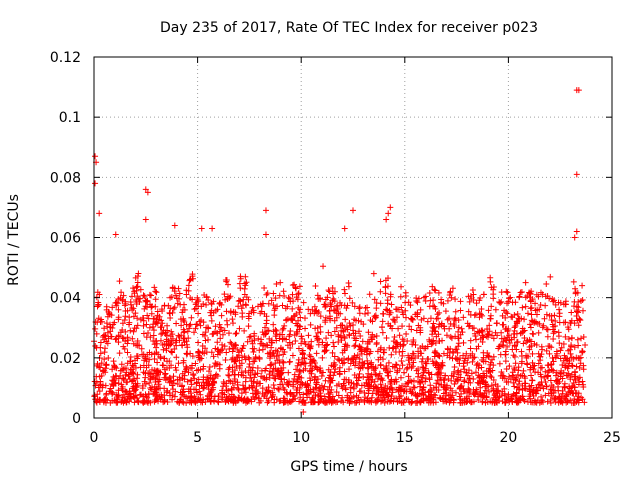 This screenshot has width=640, height=480. Describe the element at coordinates (94, 438) in the screenshot. I see `x-tick-label: 0` at that location.